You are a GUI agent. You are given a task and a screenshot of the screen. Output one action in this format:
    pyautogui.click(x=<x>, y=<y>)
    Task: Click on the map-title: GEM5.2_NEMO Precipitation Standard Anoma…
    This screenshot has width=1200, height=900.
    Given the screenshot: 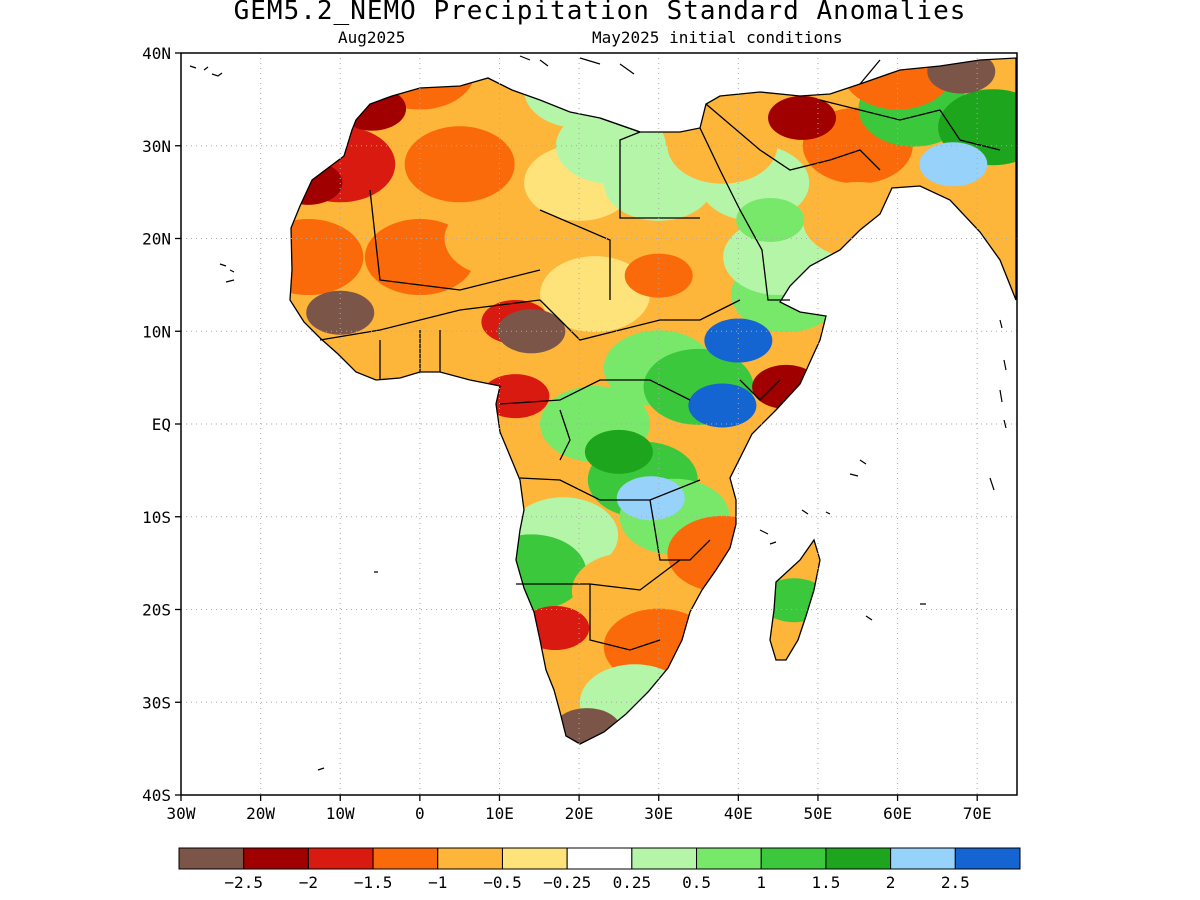 What is the action you would take?
    pyautogui.click(x=600, y=13)
    